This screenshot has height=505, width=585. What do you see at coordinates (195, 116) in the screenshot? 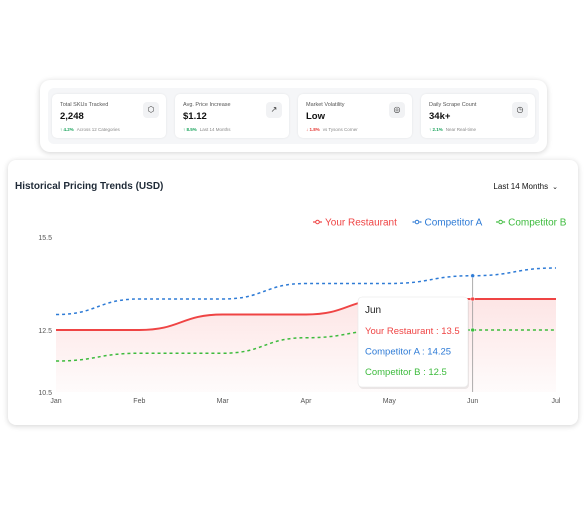
I see `stat-value: $1.12` at bounding box center [195, 116].